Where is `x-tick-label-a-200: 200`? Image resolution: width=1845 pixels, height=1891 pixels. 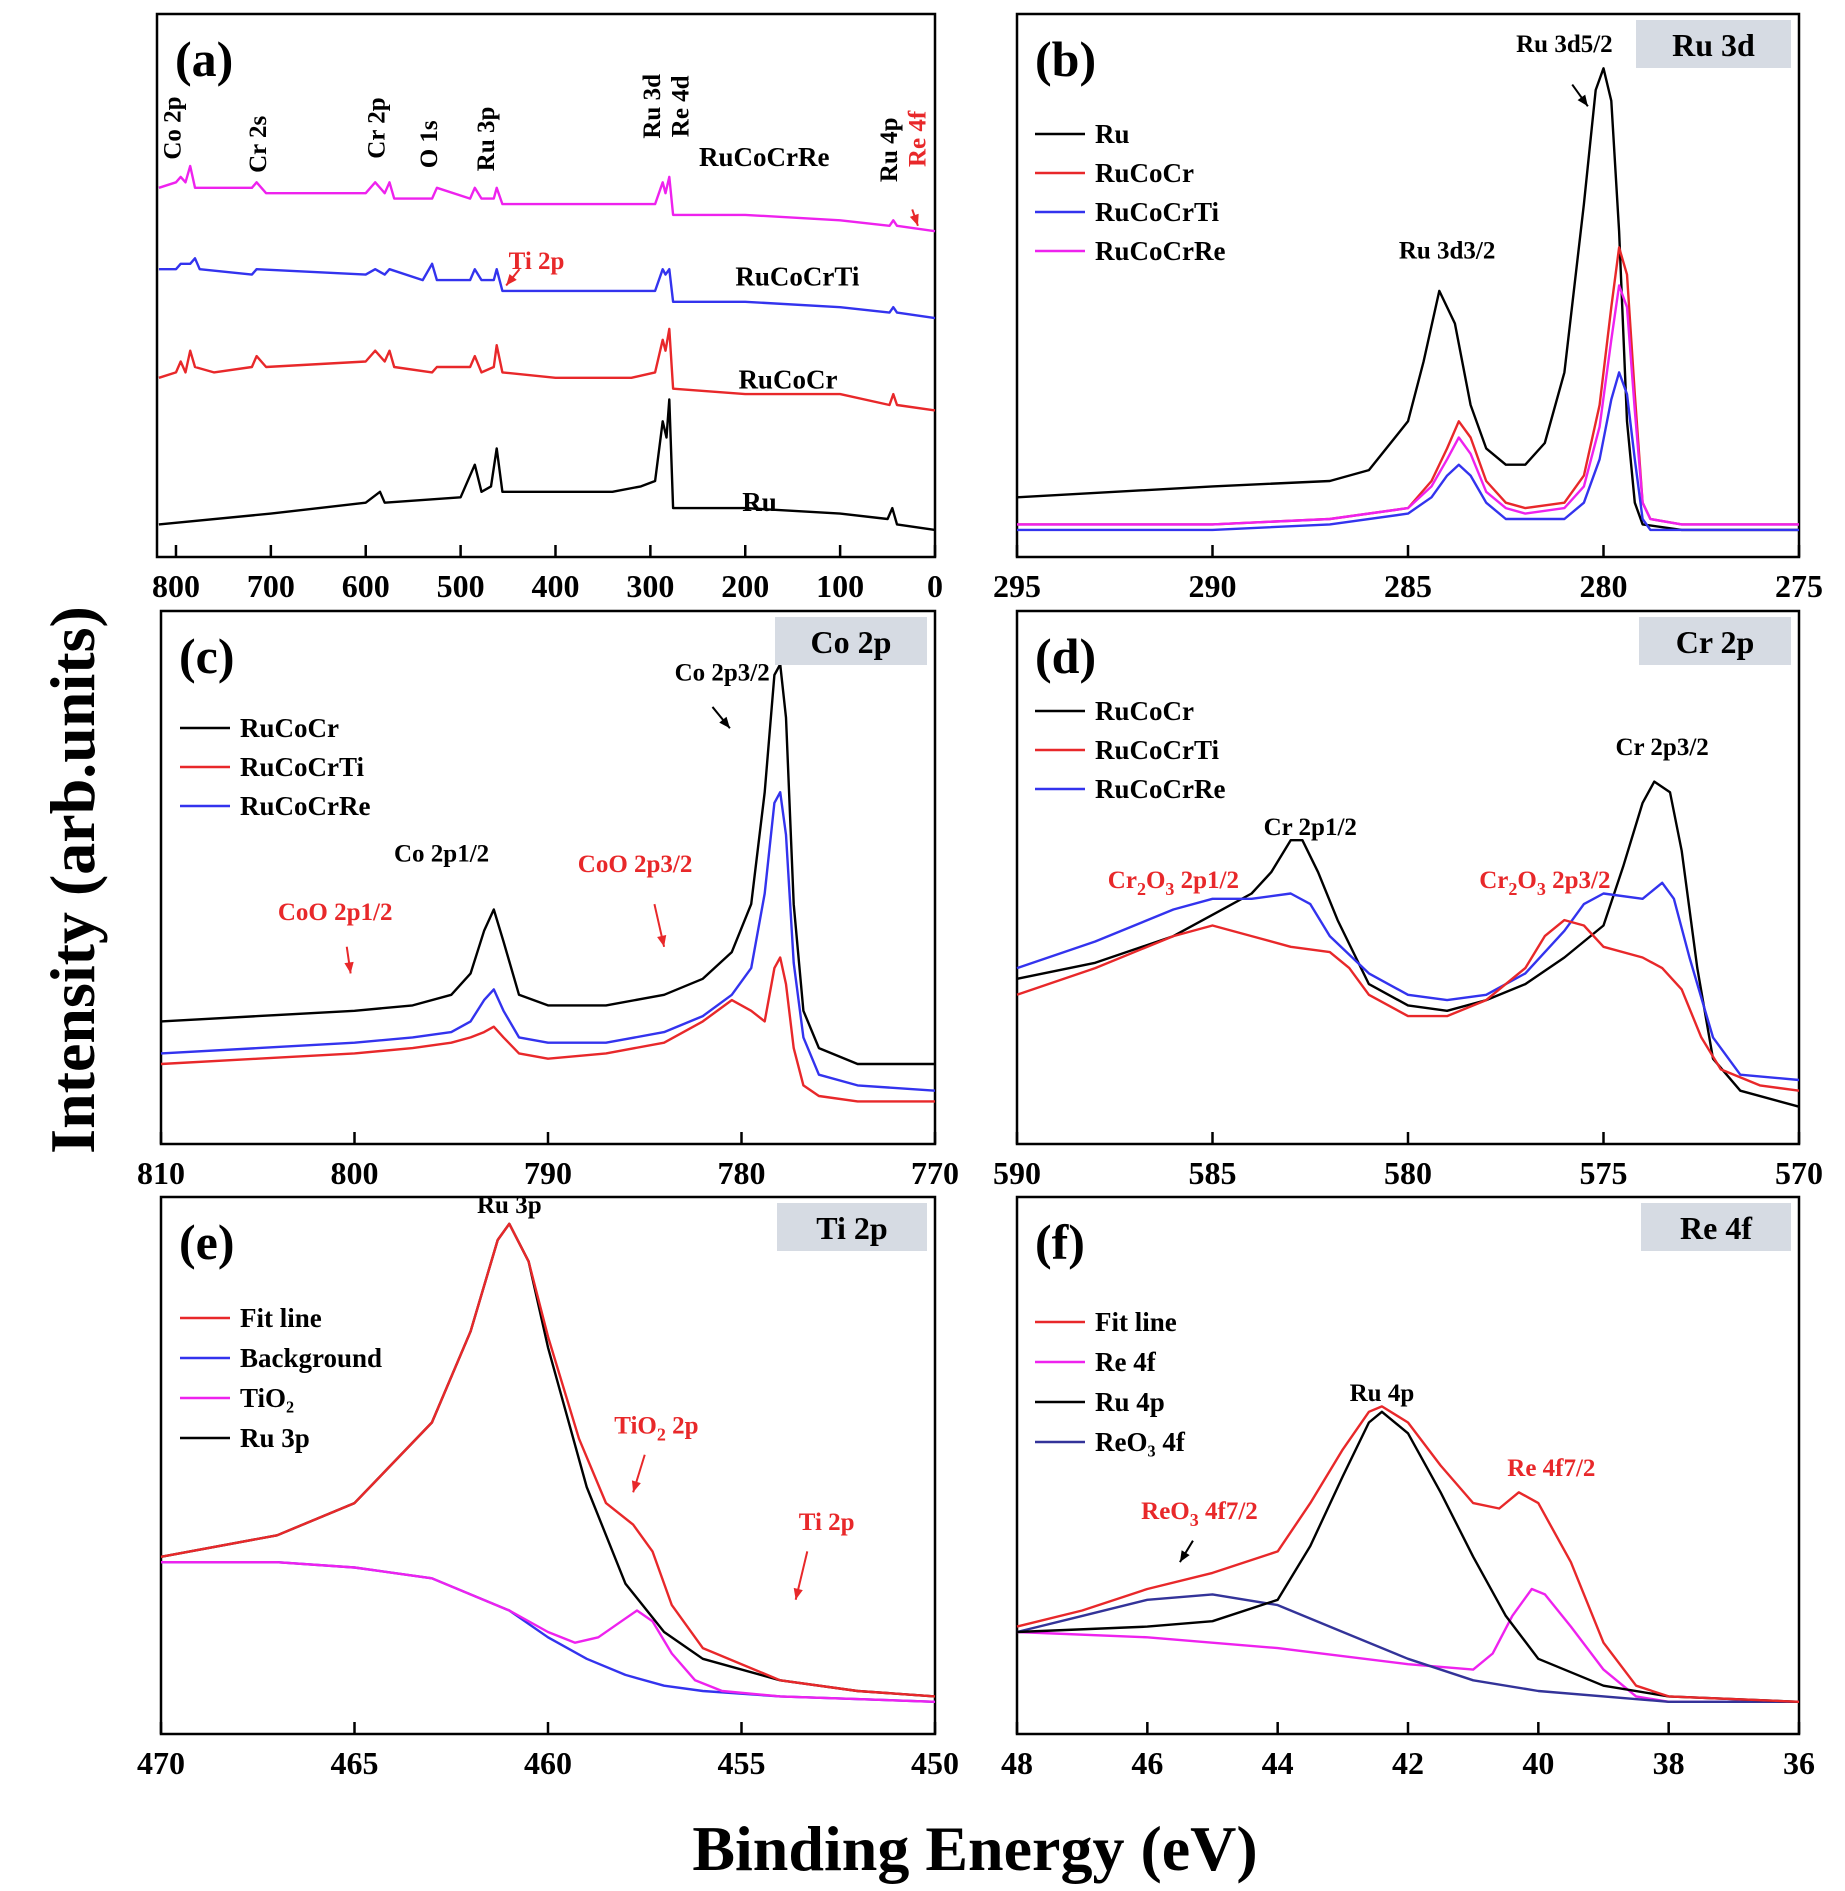
x-tick-label-a-200: 200 is located at coordinates (745, 586).